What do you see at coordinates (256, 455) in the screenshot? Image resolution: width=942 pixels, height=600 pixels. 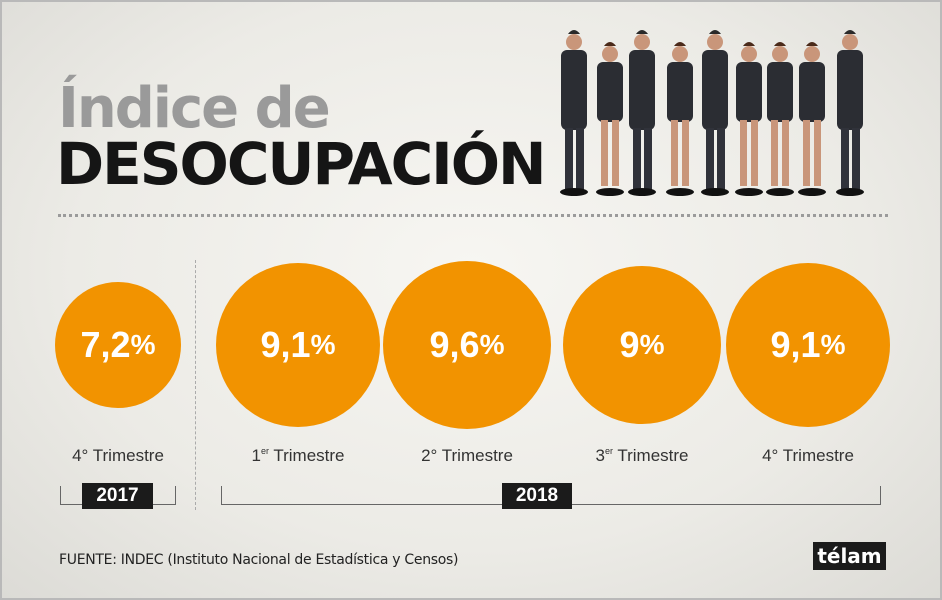 I see `quarter-ordinal: 1` at bounding box center [256, 455].